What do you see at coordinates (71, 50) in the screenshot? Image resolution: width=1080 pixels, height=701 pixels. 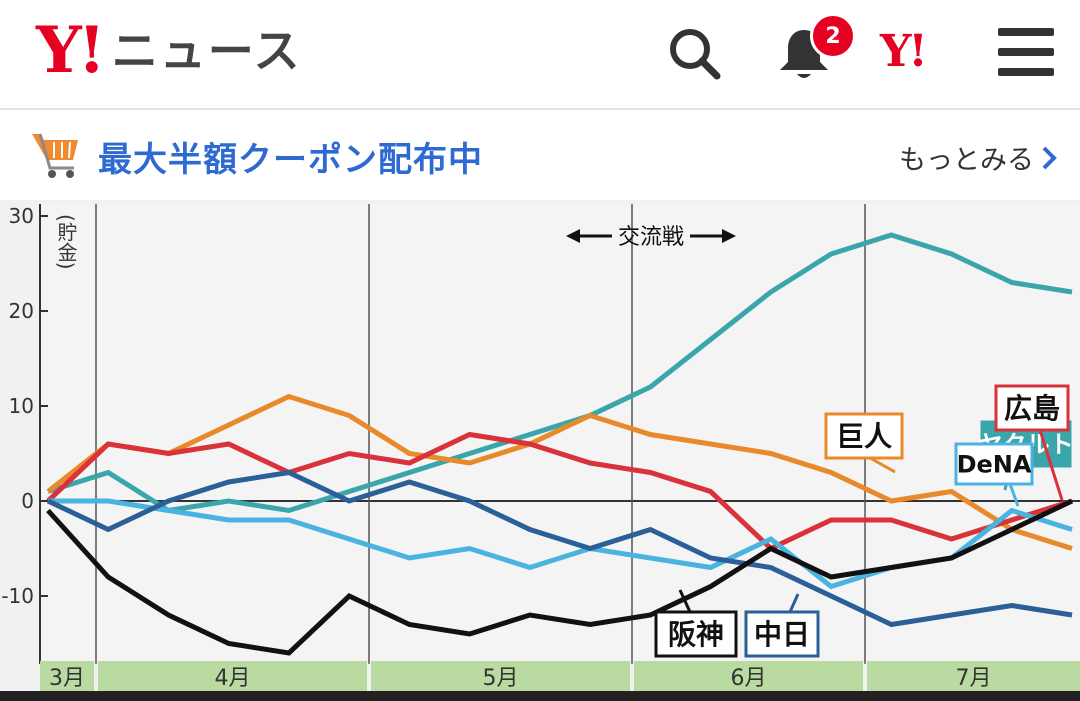 I see `yahoo-logo-mark: Y!` at bounding box center [71, 50].